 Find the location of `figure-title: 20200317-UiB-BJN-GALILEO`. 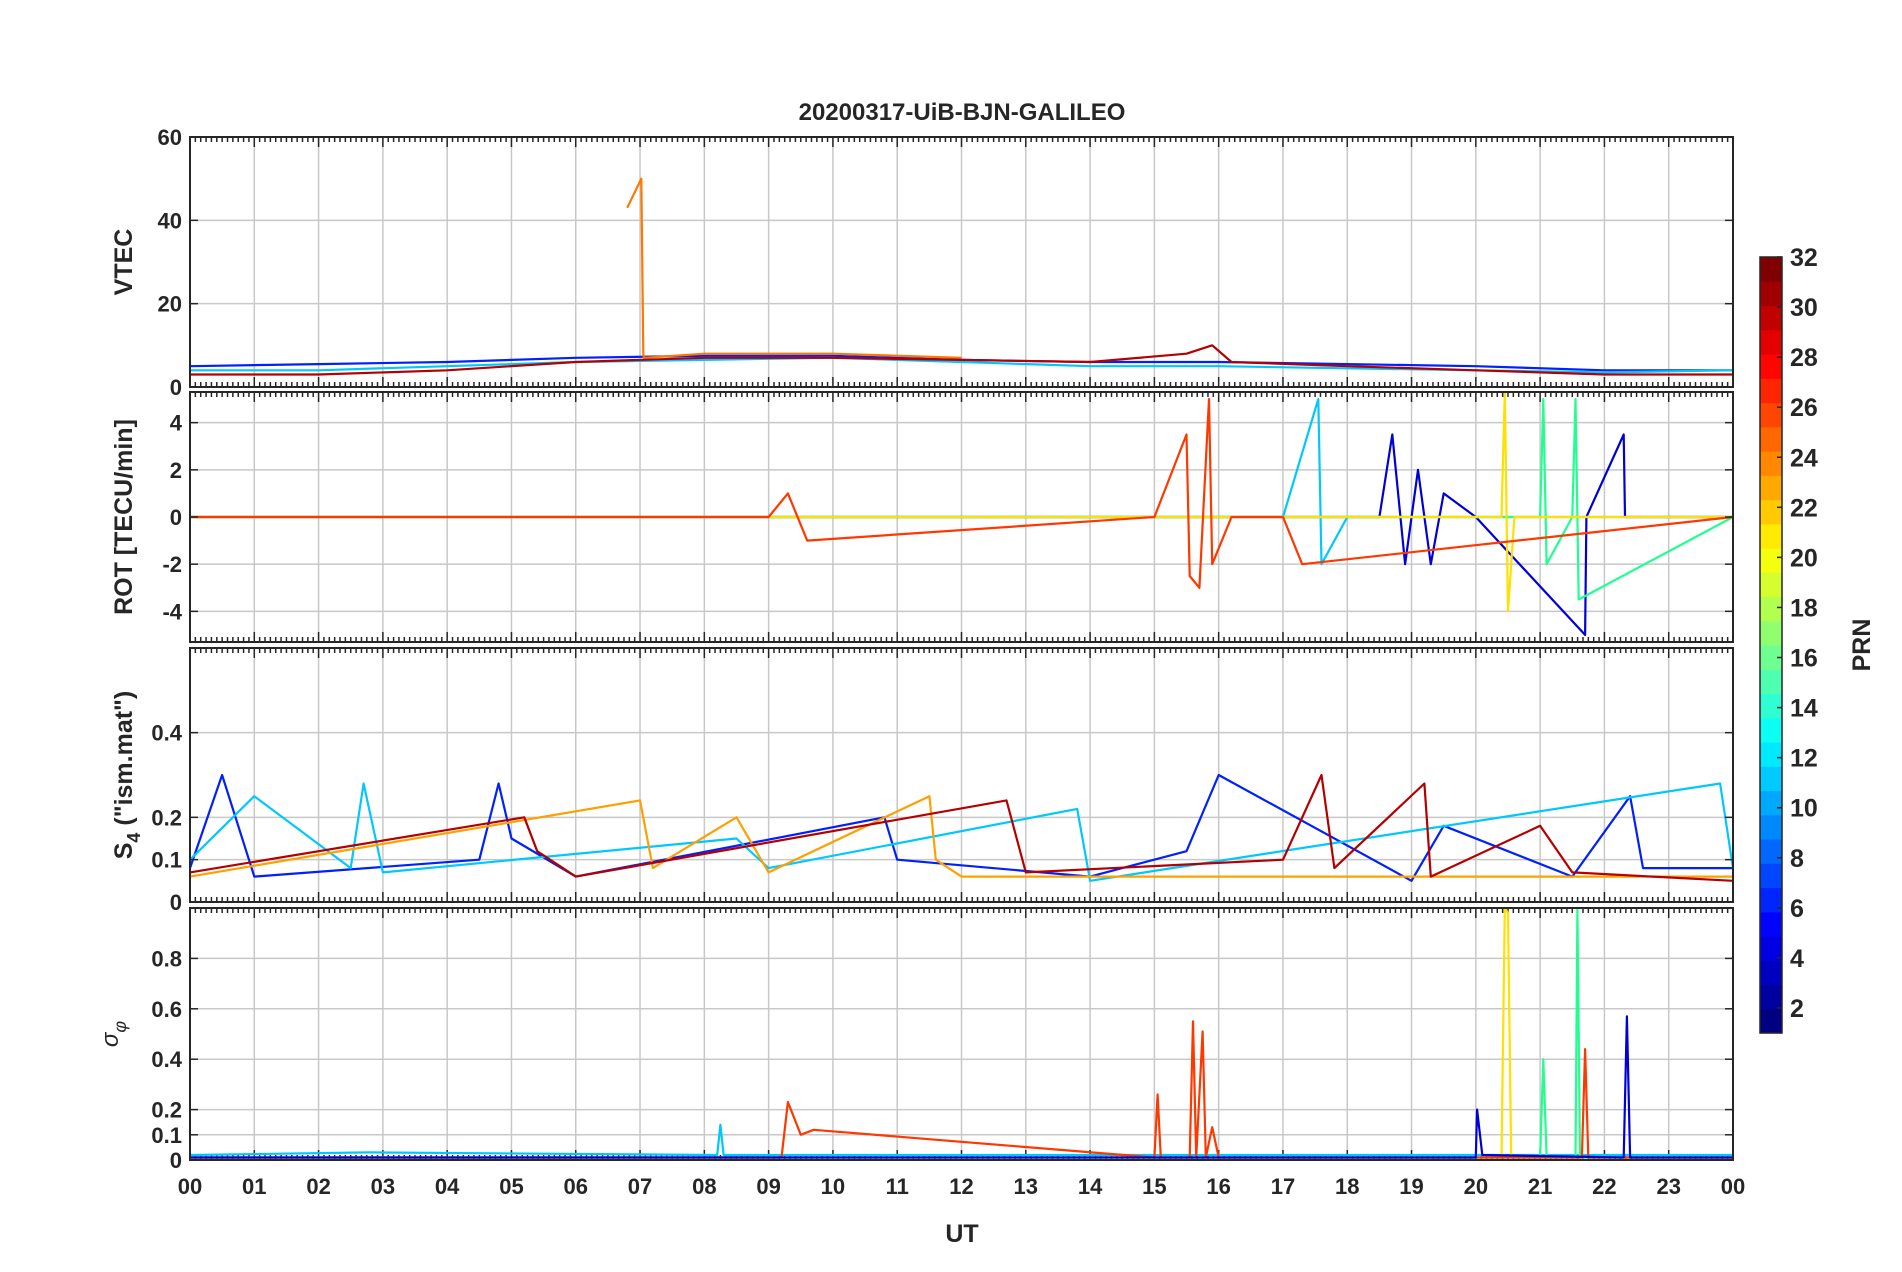

figure-title: 20200317-UiB-BJN-GALILEO is located at coordinates (962, 112).